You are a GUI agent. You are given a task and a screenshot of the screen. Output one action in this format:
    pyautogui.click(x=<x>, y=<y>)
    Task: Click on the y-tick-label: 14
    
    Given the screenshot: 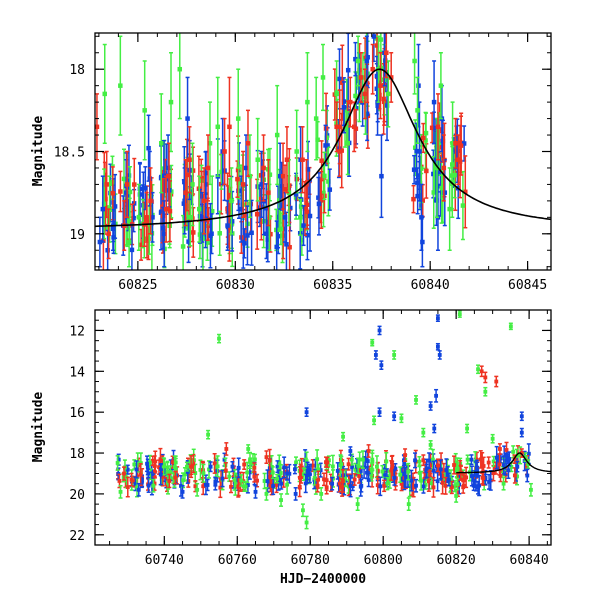 What is the action you would take?
    pyautogui.click(x=77, y=372)
    